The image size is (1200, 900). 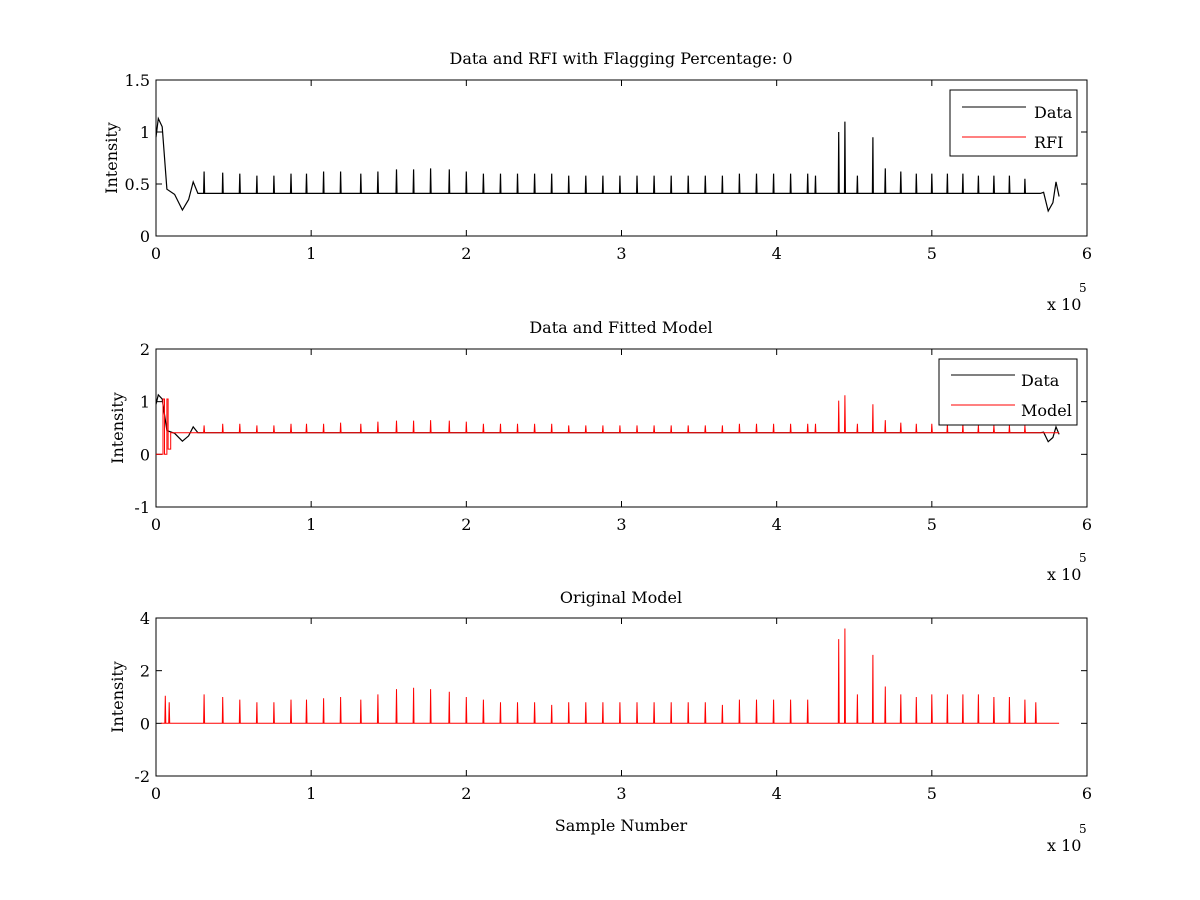 What do you see at coordinates (137, 184) in the screenshot?
I see `y-tick-label: 0.5` at bounding box center [137, 184].